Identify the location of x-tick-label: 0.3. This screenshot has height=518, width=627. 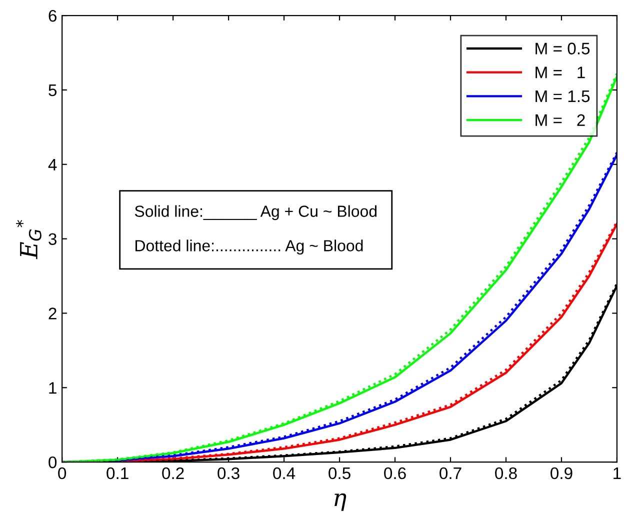
(229, 473).